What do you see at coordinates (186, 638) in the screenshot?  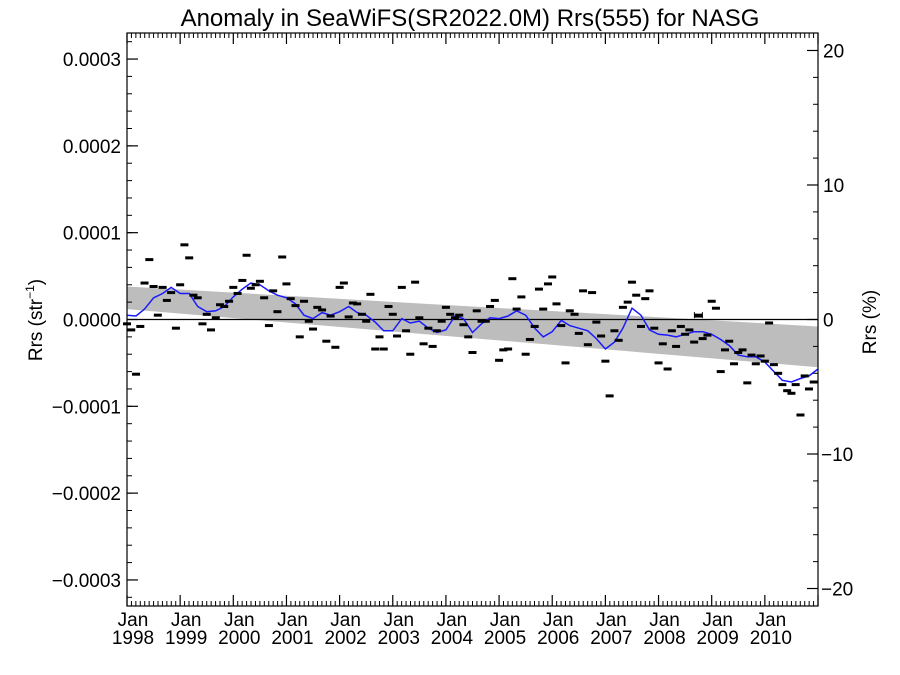 I see `x-tick-label-year: 1999` at bounding box center [186, 638].